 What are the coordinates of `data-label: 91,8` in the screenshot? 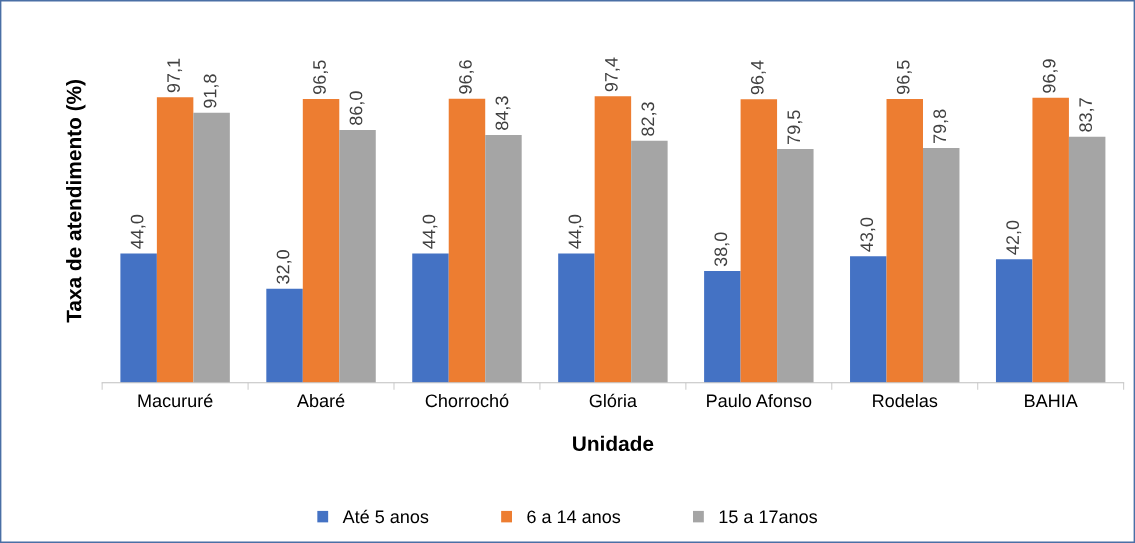 It's located at (211, 91).